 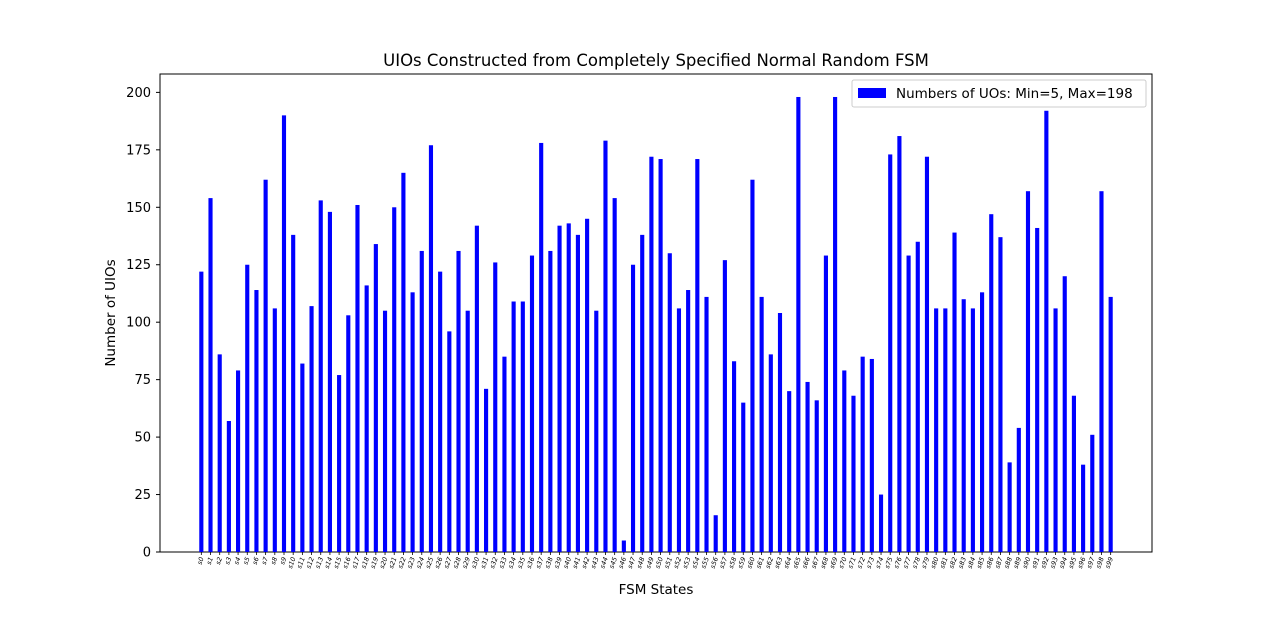 I want to click on x-tick-label: s31, so click(x=485, y=563).